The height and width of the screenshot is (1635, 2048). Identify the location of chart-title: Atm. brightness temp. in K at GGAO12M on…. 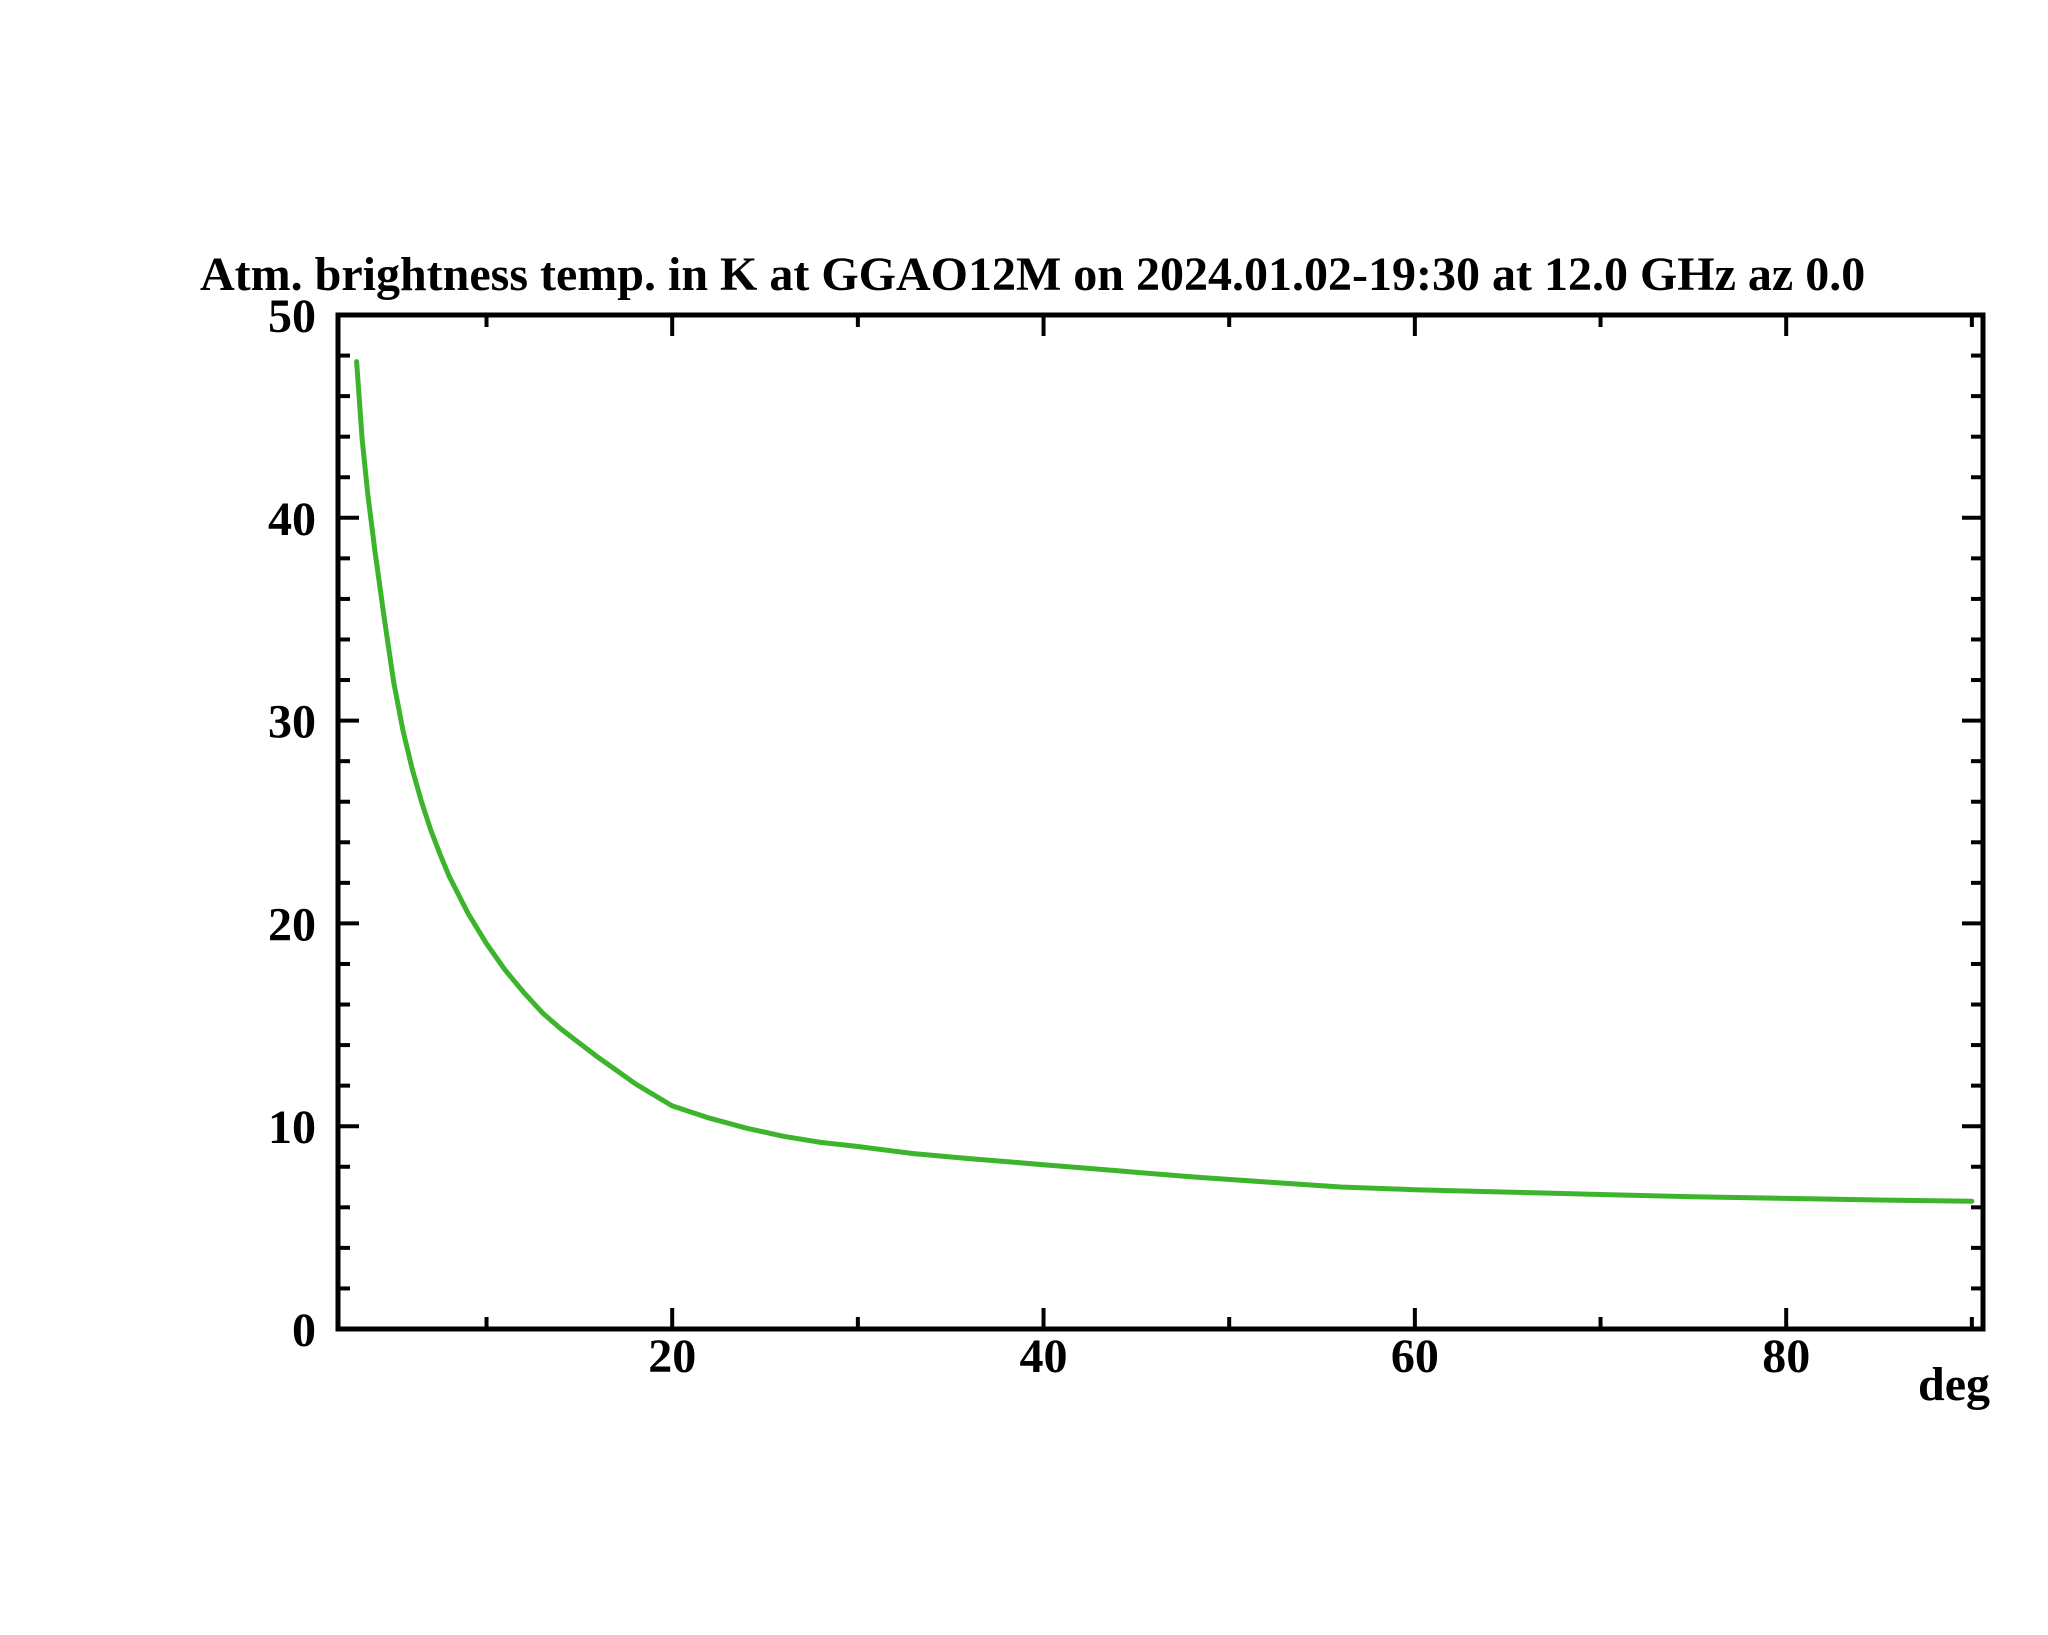
(1032, 274).